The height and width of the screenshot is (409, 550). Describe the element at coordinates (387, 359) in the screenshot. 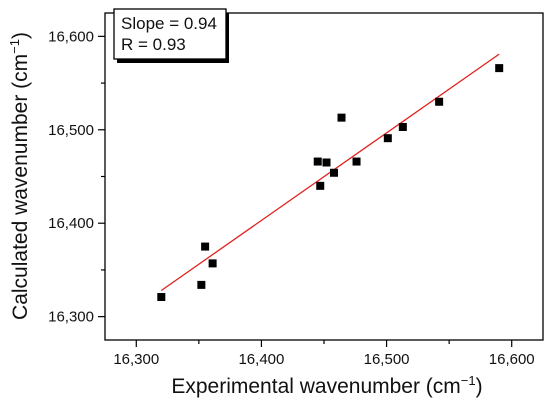

I see `x-tick-label: 16,500` at that location.